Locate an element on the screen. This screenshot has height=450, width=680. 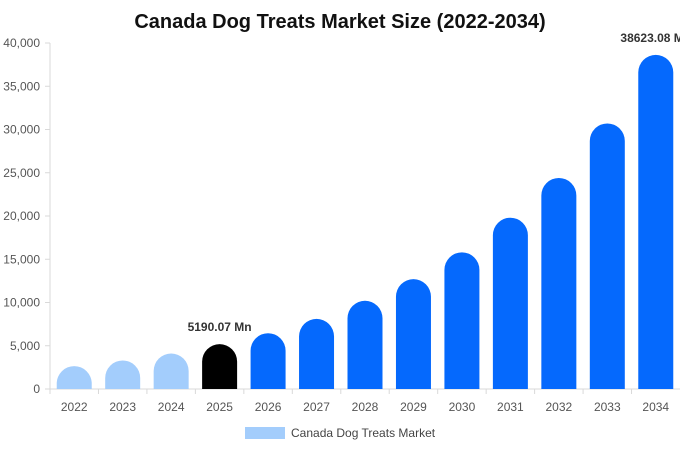
bar-2027 is located at coordinates (317, 353).